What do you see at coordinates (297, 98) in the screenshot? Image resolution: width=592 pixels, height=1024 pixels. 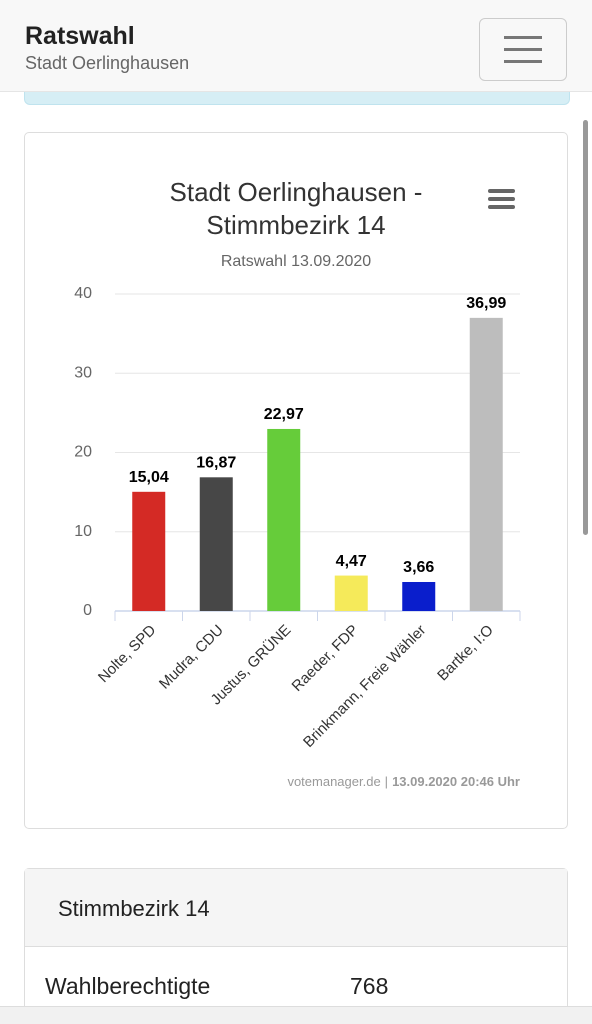 I see `info-box` at bounding box center [297, 98].